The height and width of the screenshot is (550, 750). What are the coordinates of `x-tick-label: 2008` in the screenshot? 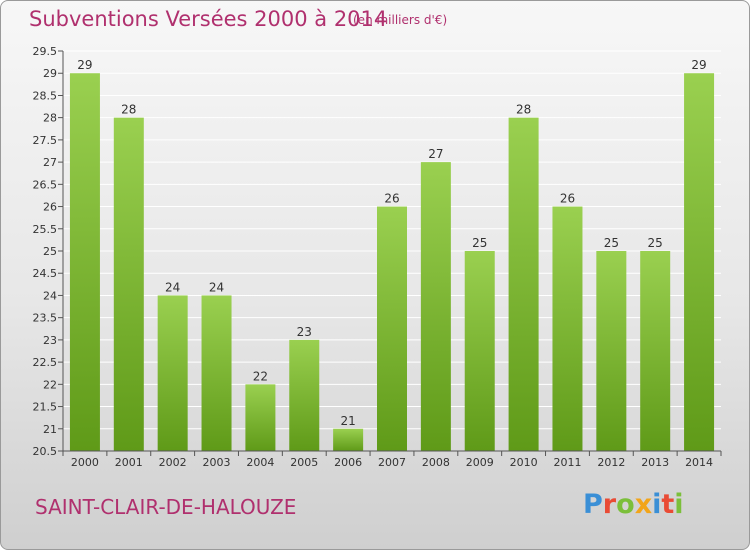 It's located at (436, 462).